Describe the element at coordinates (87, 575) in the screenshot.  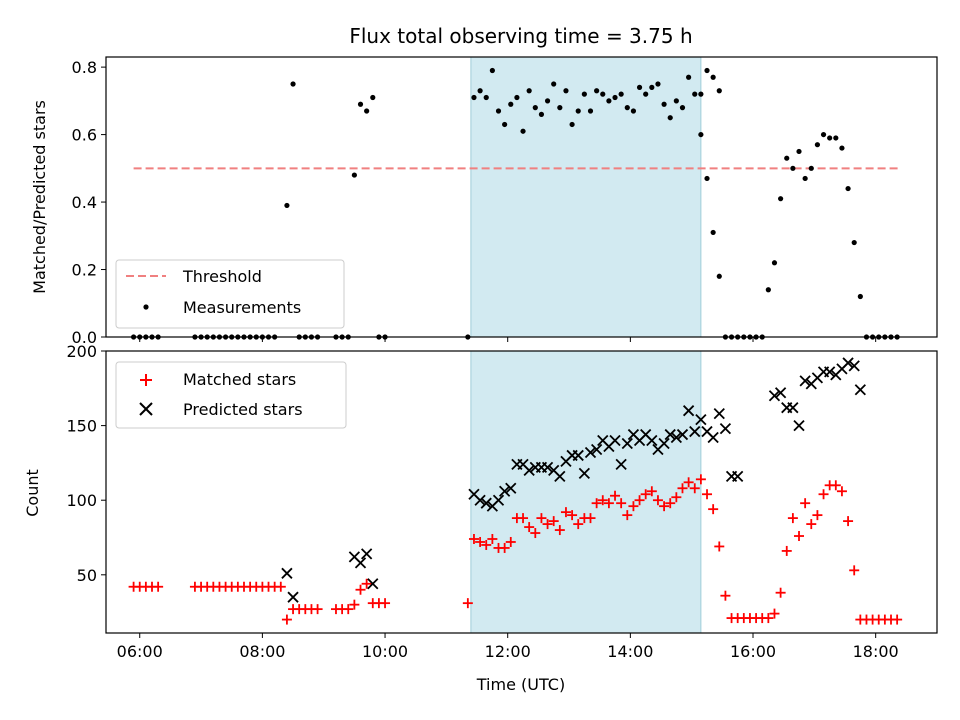
I see `y-tick-label: 50` at that location.